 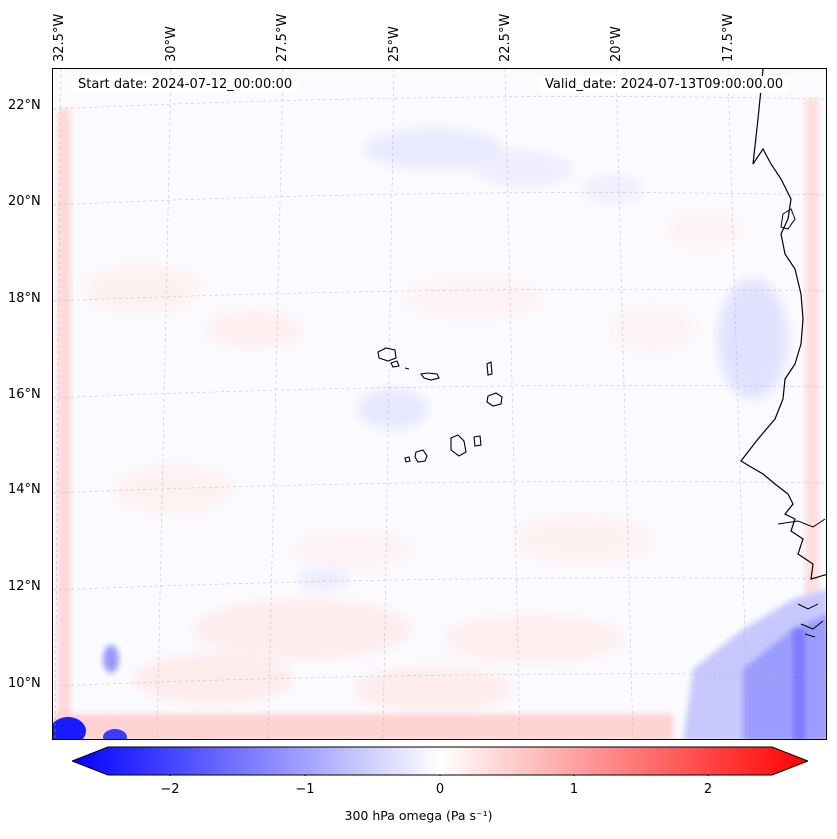 I want to click on lon-label-27-5w: 27.5°W, so click(x=282, y=37).